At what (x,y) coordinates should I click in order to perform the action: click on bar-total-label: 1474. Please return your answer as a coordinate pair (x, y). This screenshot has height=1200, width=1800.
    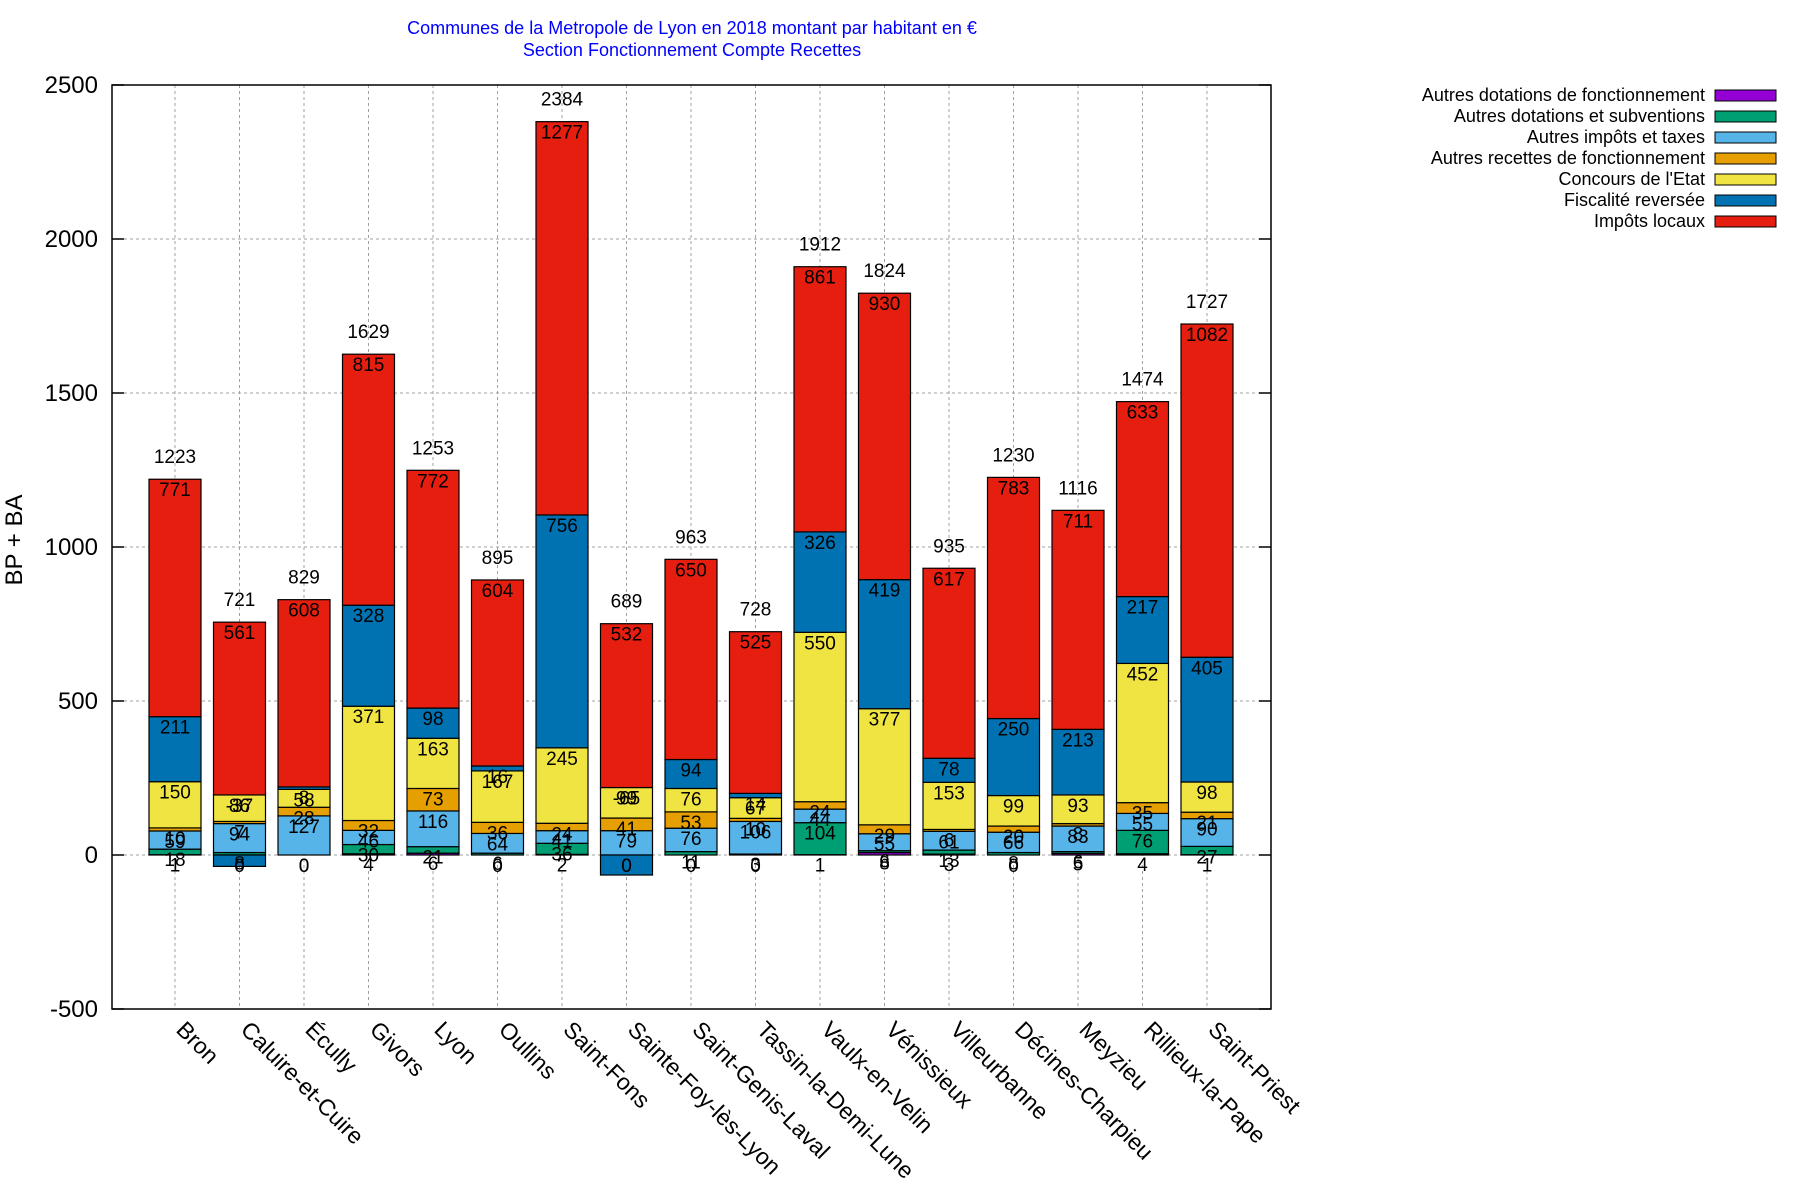
    Looking at the image, I should click on (1142, 380).